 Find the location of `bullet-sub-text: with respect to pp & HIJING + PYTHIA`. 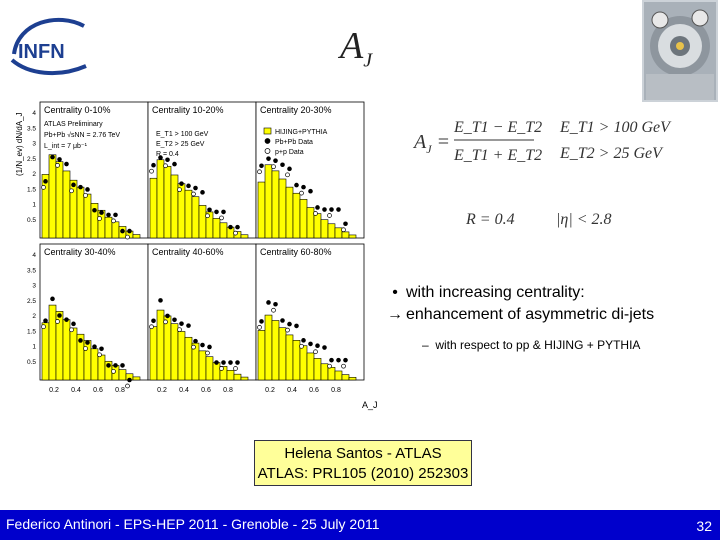

bullet-sub-text: with respect to pp & HIJING + PYTHIA is located at coordinates (538, 345).